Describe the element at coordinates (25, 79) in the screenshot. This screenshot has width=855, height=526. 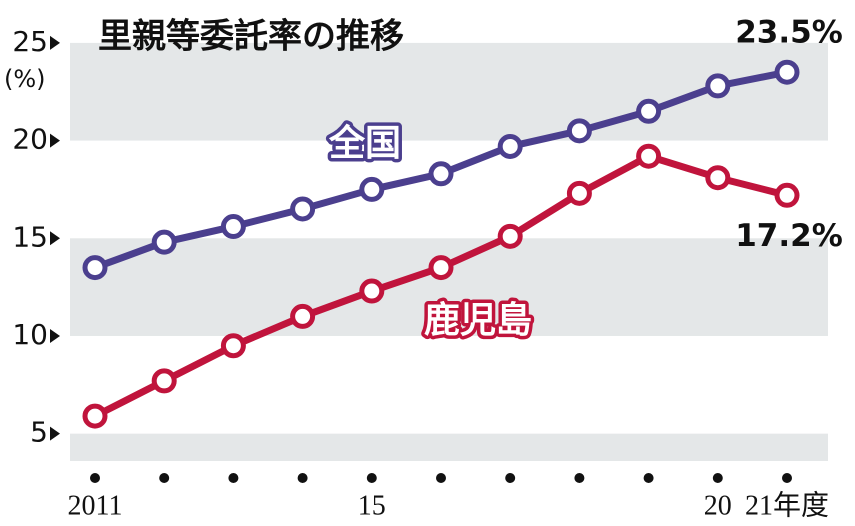
I see `y-unit: (%)` at that location.